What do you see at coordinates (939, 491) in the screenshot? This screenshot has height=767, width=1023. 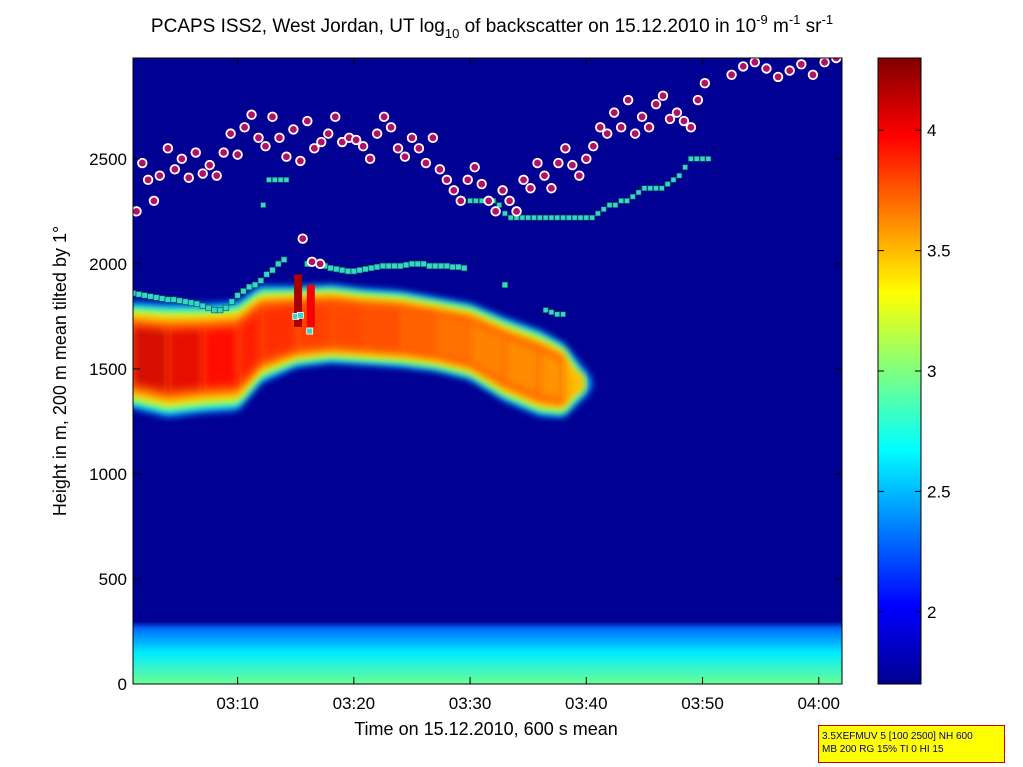 I see `colorbar-tick-label: 2.5` at bounding box center [939, 491].